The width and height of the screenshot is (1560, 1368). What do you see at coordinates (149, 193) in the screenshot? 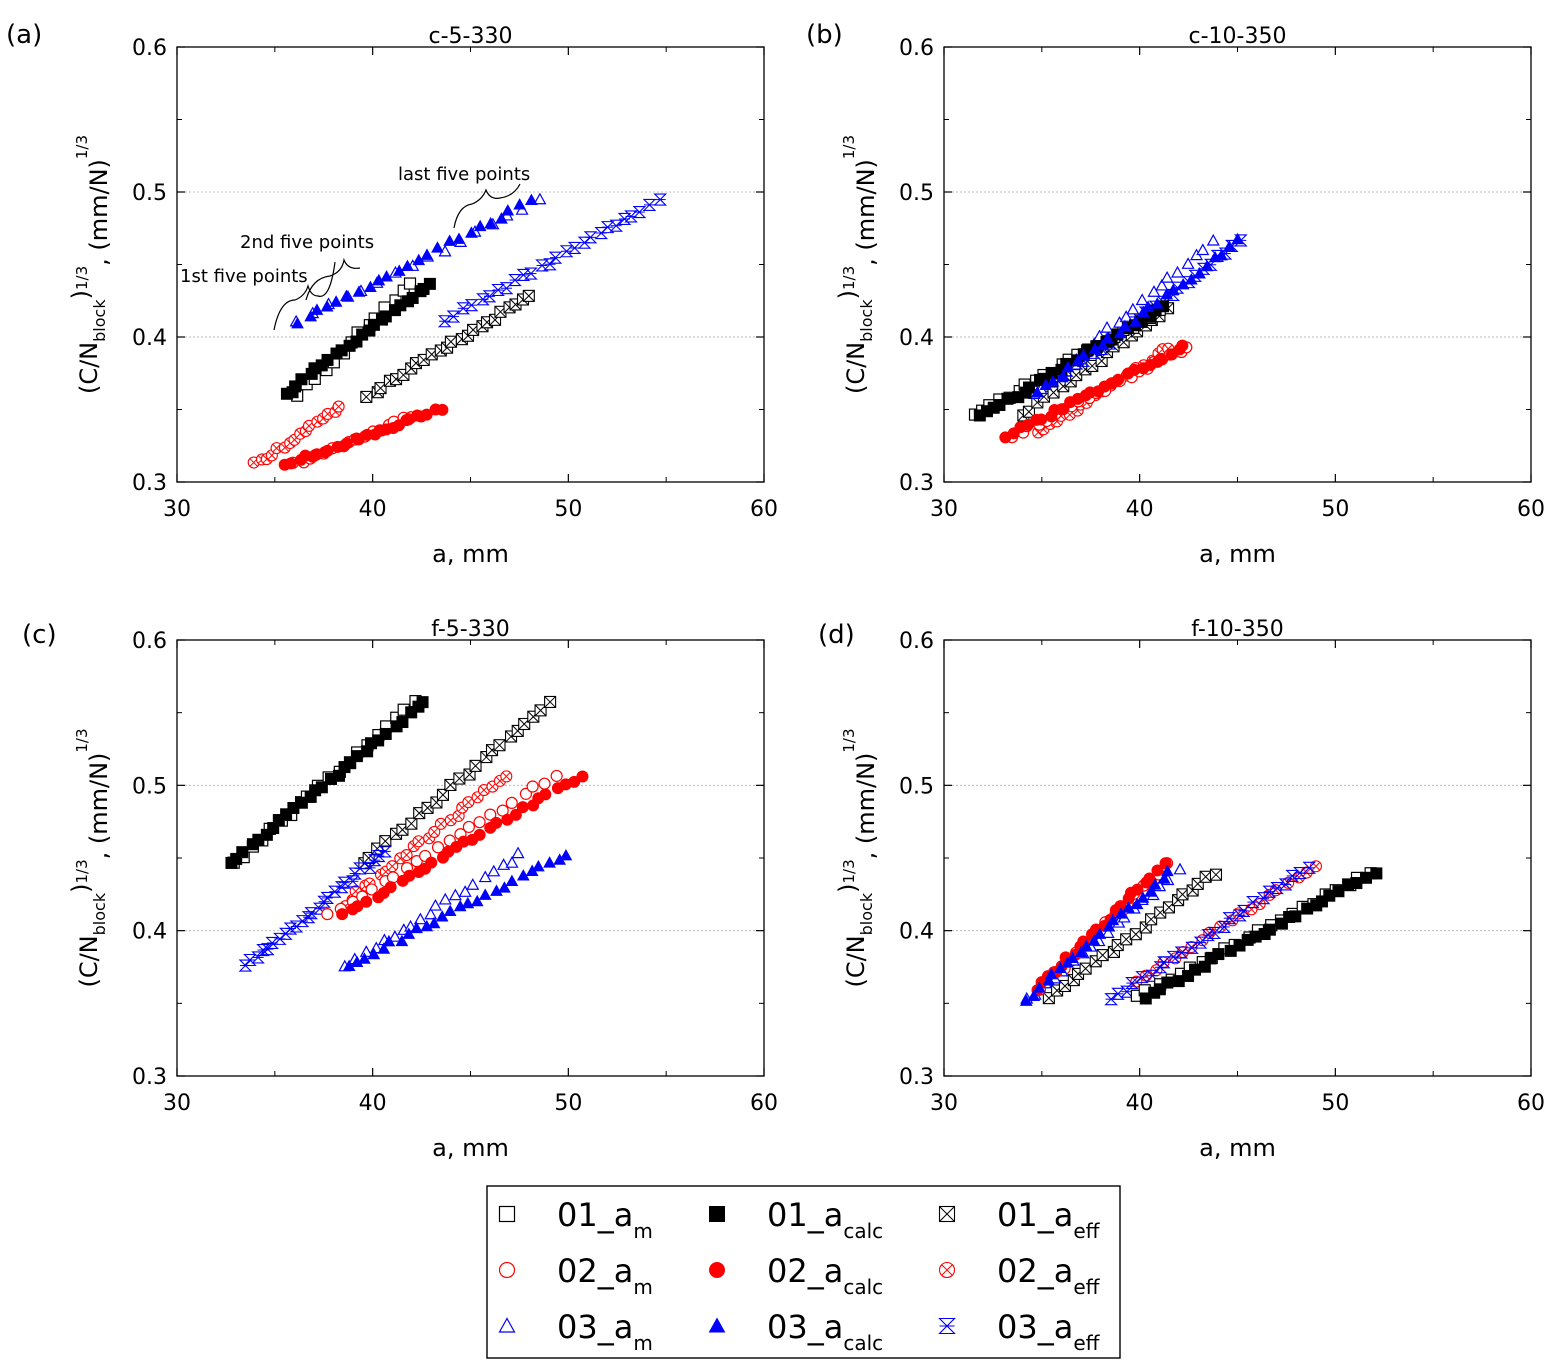
I see `y-tick-label: 0.5` at bounding box center [149, 193].